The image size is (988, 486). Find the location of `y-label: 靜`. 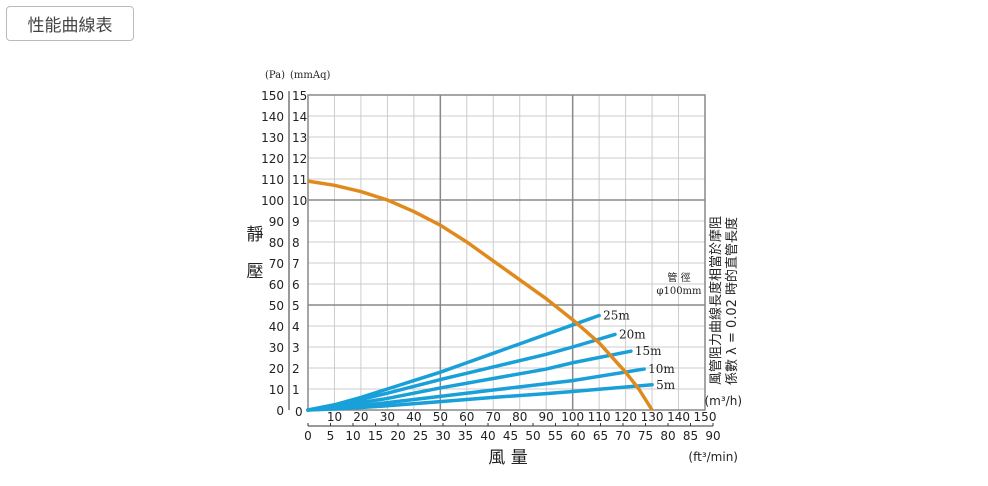

y-label: 靜 is located at coordinates (255, 235).